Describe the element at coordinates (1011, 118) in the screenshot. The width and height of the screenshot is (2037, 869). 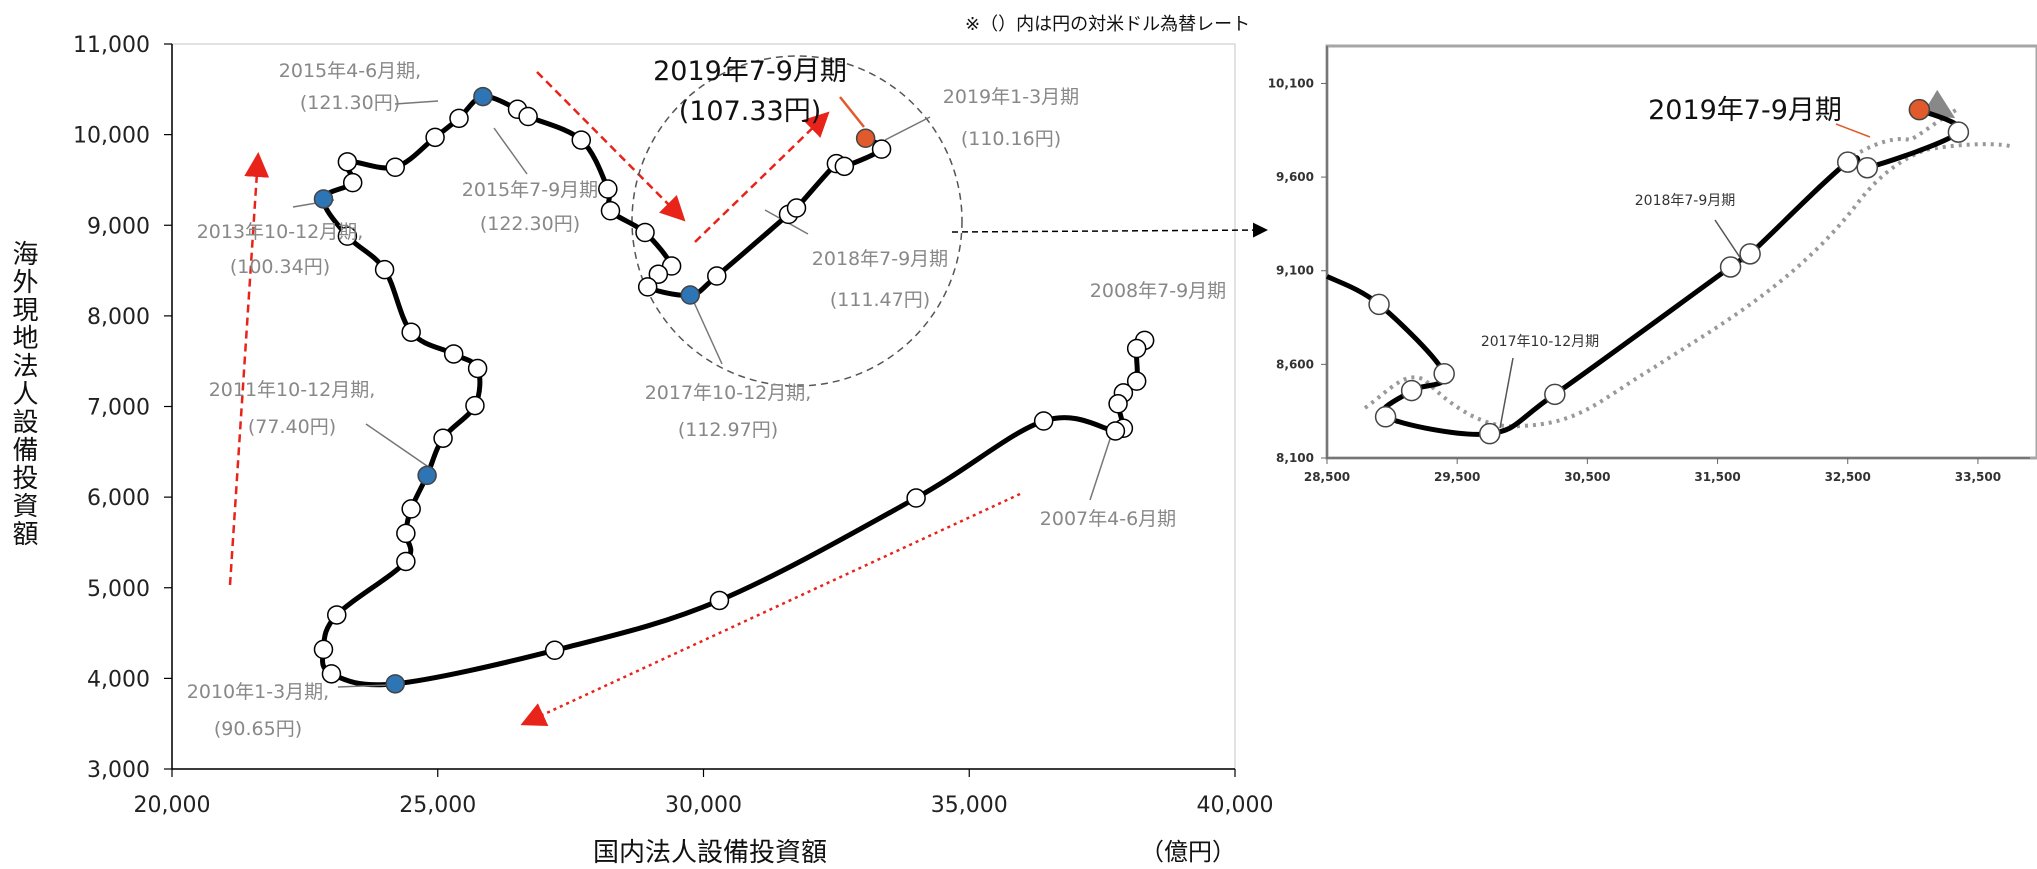
I see `annotation-label: 2019年1-3月期 (110.16円)` at that location.